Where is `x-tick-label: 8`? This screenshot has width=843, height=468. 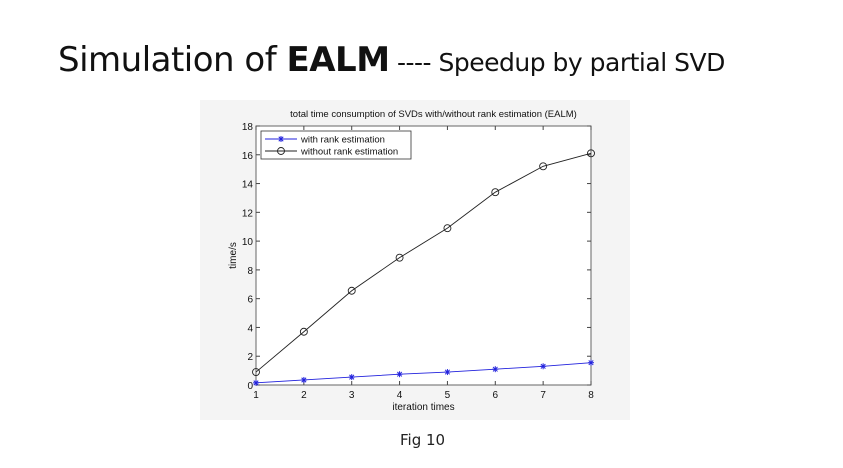 x-tick-label: 8 is located at coordinates (591, 395).